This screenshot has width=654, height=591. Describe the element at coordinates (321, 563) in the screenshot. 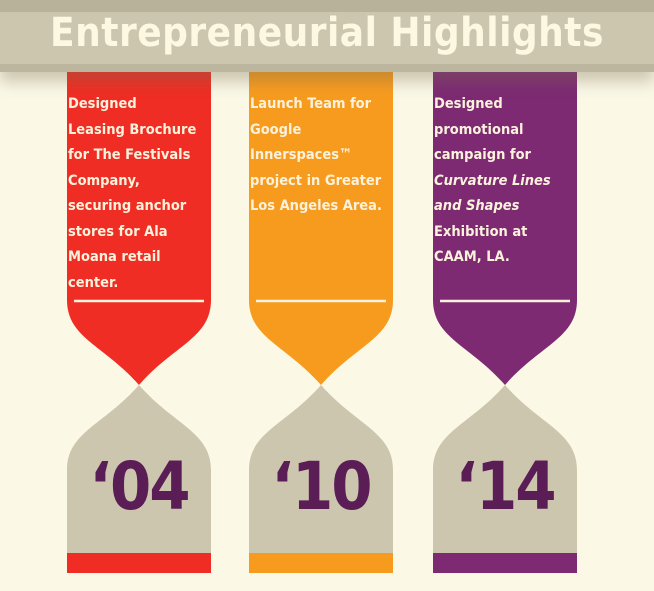

I see `bottom-bar-2010` at that location.